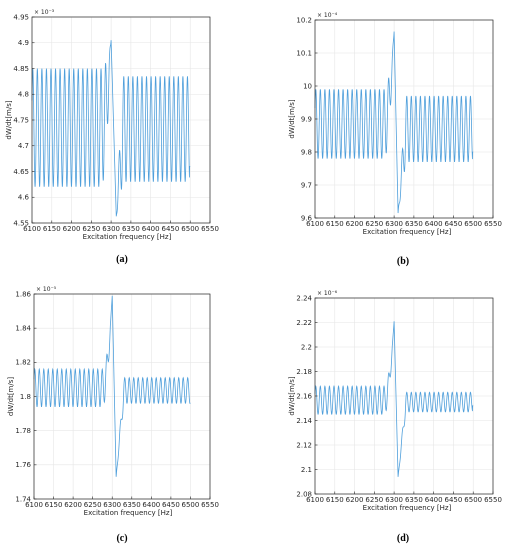  Describe the element at coordinates (403, 261) in the screenshot. I see `panel-caption: (b)` at that location.